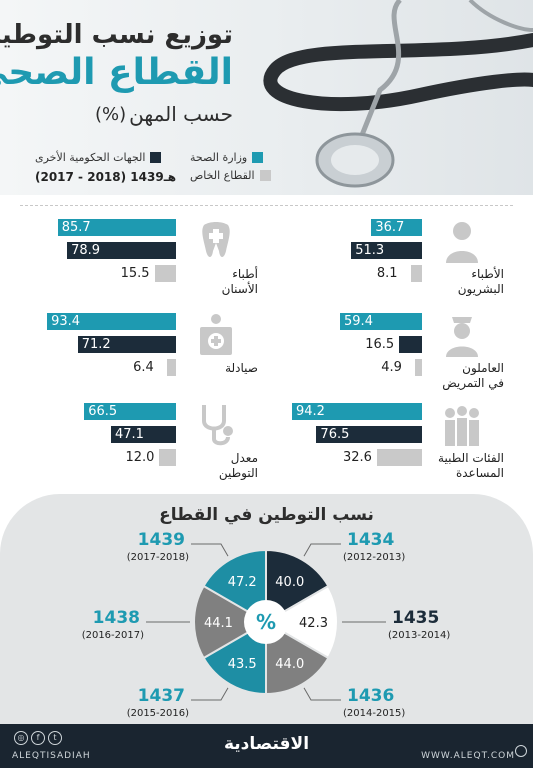  I want to click on bar-label: 71.2, so click(96, 344).